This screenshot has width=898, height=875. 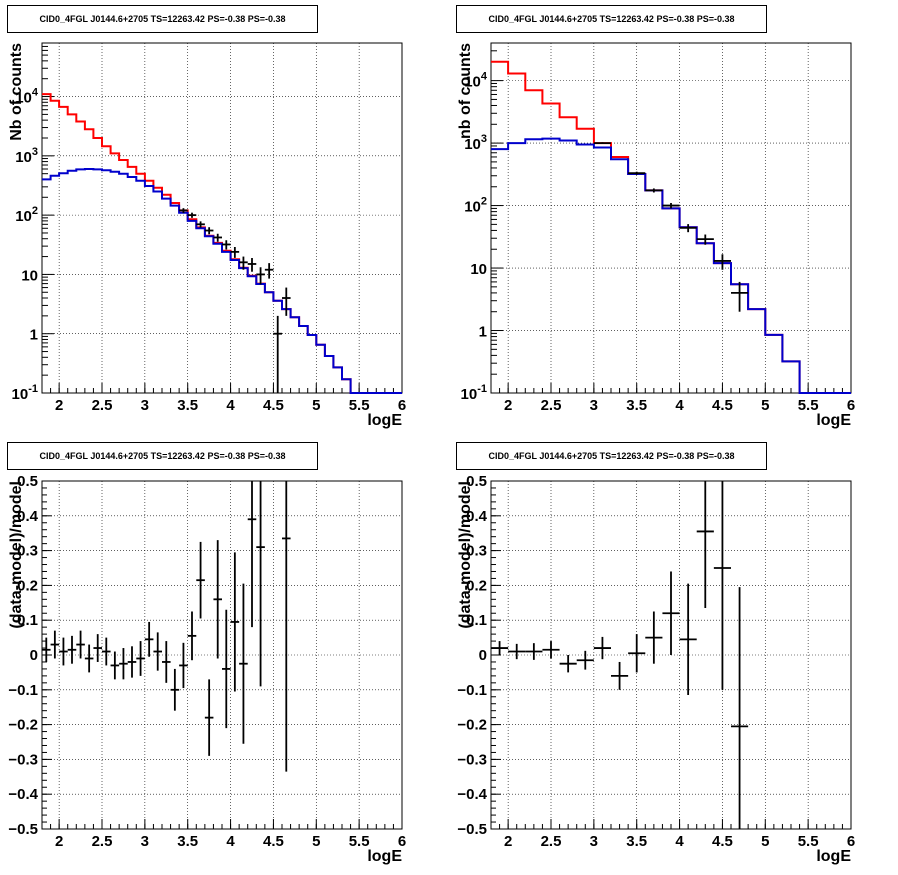 I want to click on y-tick-label: 0.5, so click(x=476, y=481).